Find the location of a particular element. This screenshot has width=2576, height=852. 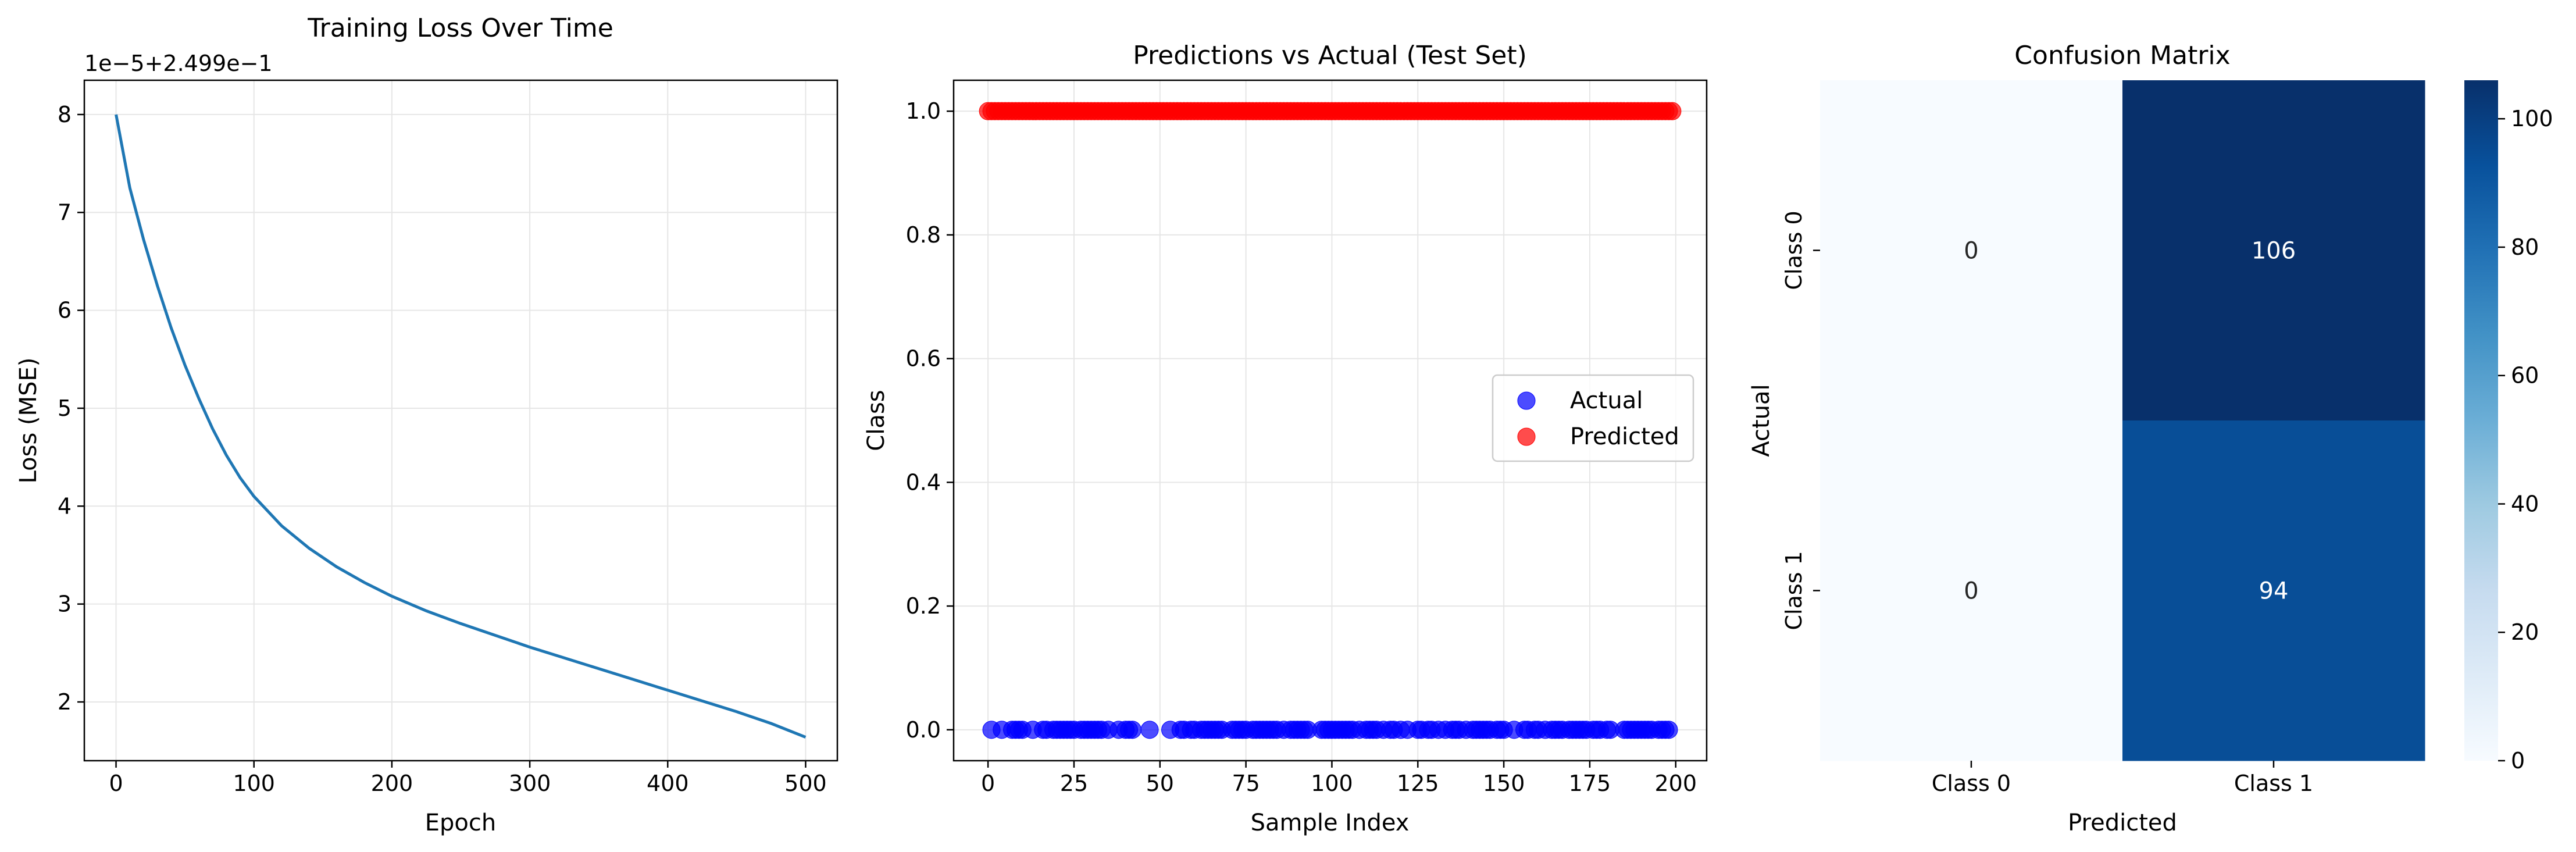

confusion-x-axis-label: Predicted is located at coordinates (2123, 823).